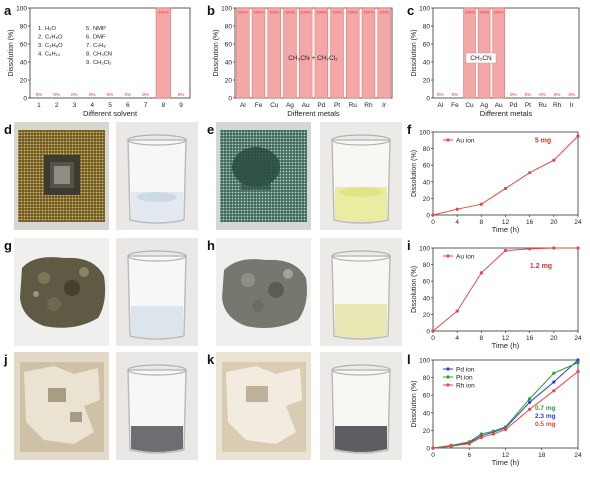  Describe the element at coordinates (424, 361) in the screenshot. I see `chart-l-ytick-label: 100` at that location.